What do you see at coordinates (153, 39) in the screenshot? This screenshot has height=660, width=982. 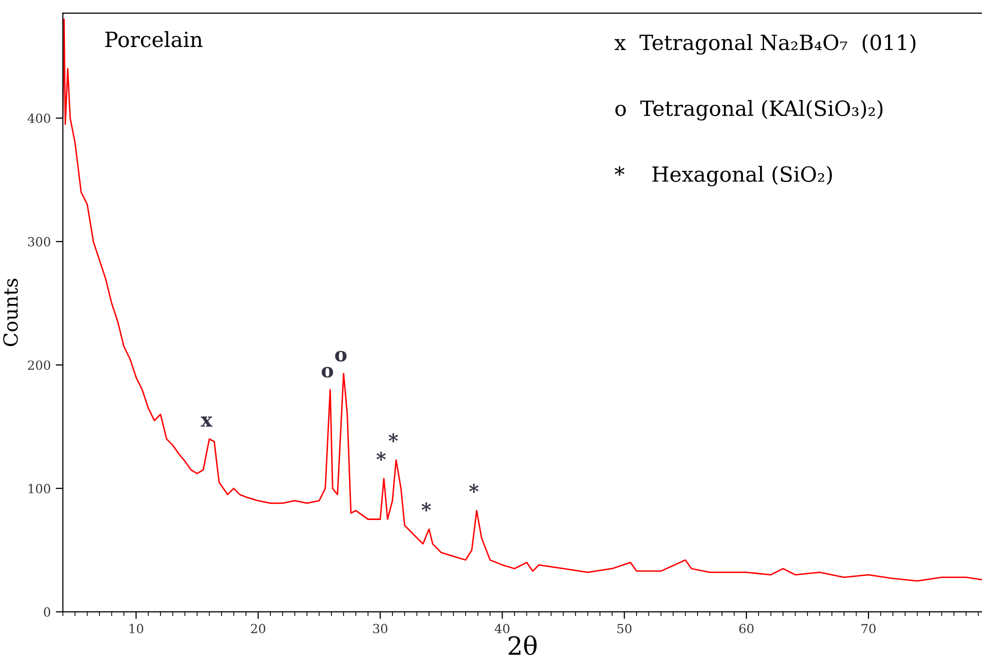 I see `text: Porcelain` at bounding box center [153, 39].